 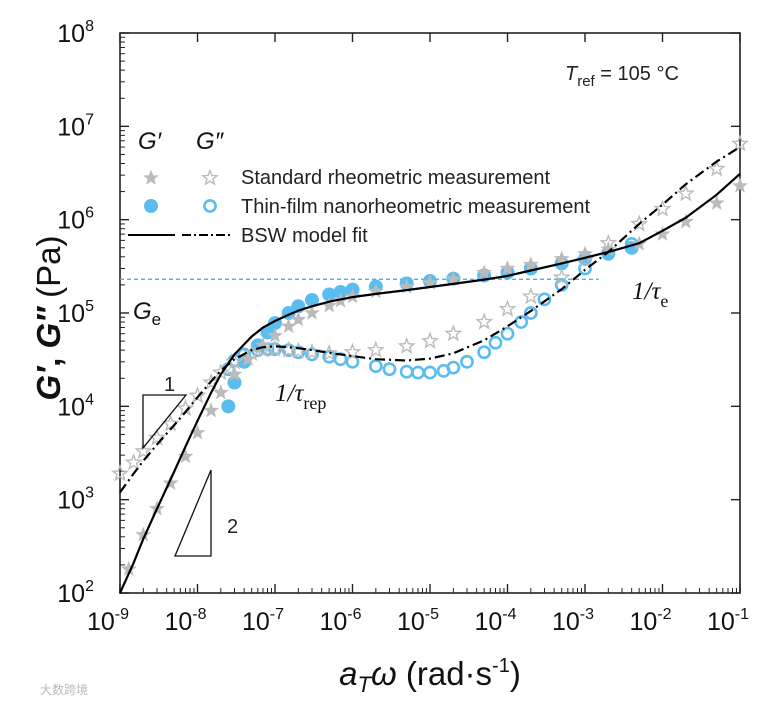 I want to click on plateau-label: Ge, so click(x=147, y=313).